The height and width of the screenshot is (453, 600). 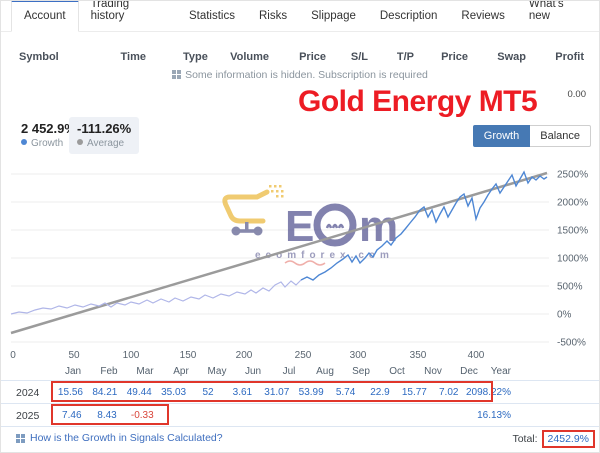 What do you see at coordinates (253, 371) in the screenshot?
I see `month-header: Jun` at bounding box center [253, 371].